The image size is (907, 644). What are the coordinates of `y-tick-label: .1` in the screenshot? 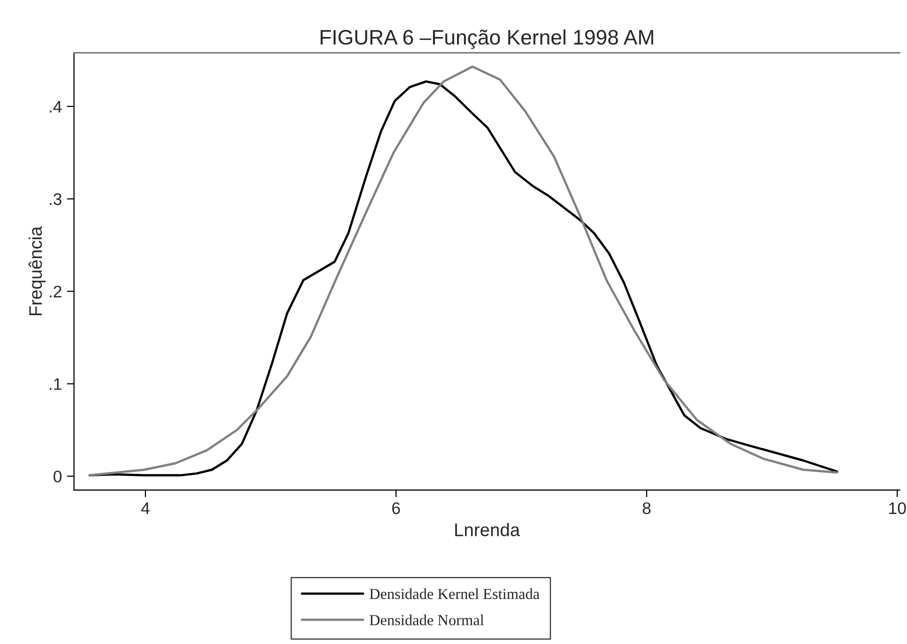 It's located at (56, 384).